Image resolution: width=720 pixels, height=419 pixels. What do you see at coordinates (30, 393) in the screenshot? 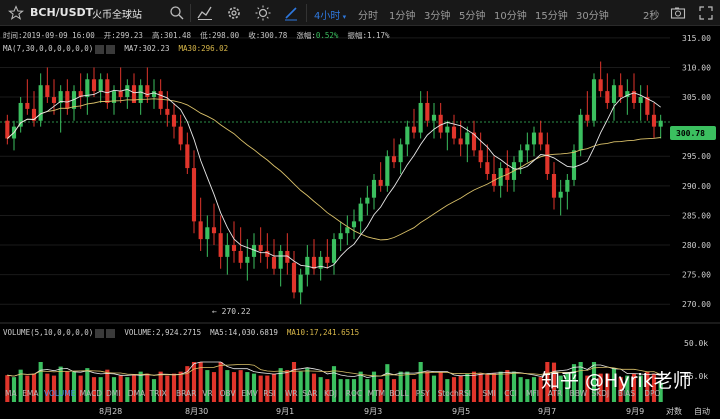
I see `tab-ema: EMA` at bounding box center [30, 393].